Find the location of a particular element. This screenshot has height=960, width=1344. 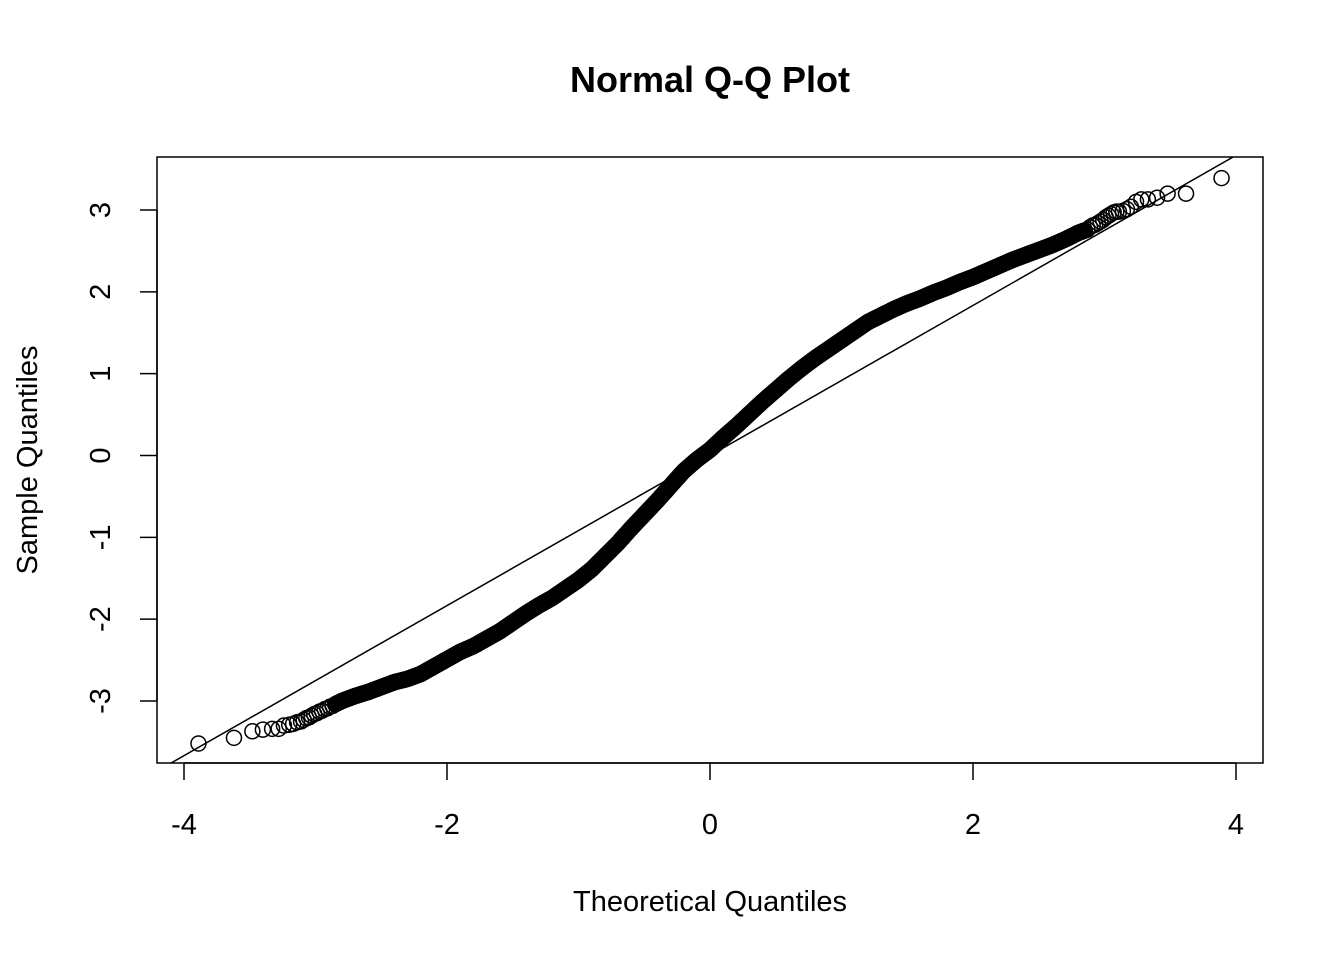

y-tick-label: 2 is located at coordinates (101, 292).